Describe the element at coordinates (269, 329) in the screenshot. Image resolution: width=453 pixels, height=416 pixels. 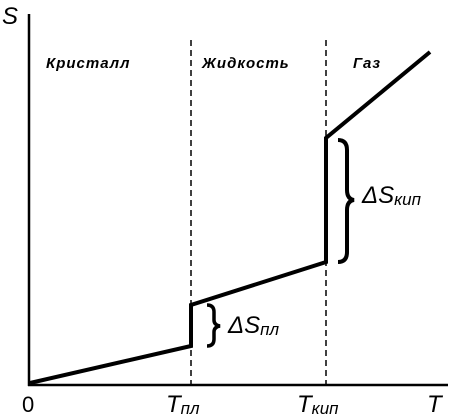
I see `annotation-sub: пл` at that location.